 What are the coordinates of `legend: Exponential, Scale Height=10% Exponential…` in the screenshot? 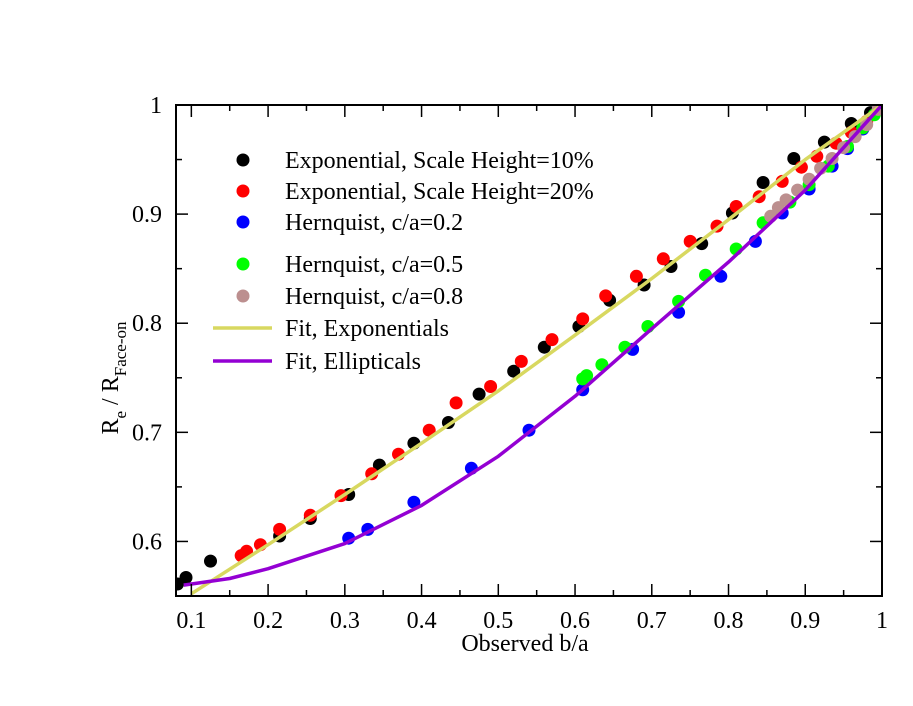 It's located at (403, 261).